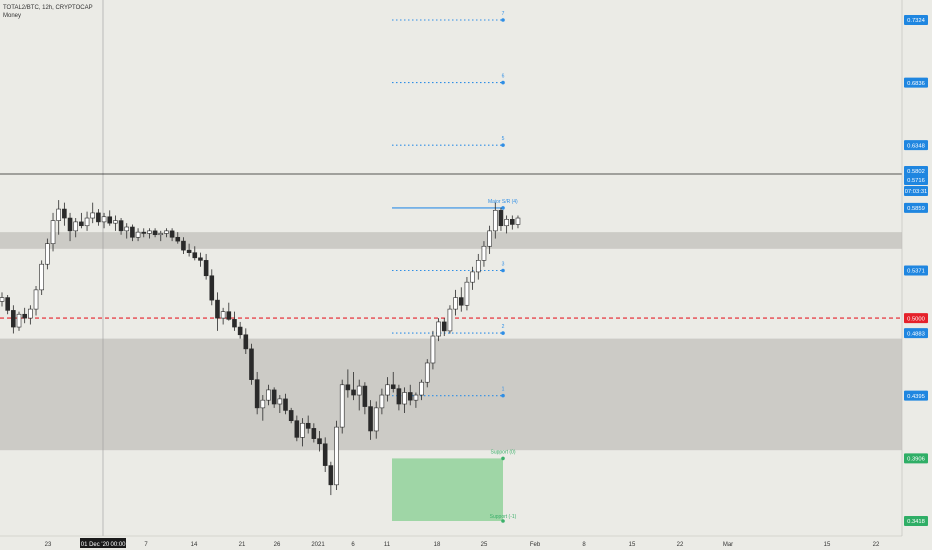 The image size is (932, 550). Describe the element at coordinates (146, 545) in the screenshot. I see `time-tick: 7` at that location.